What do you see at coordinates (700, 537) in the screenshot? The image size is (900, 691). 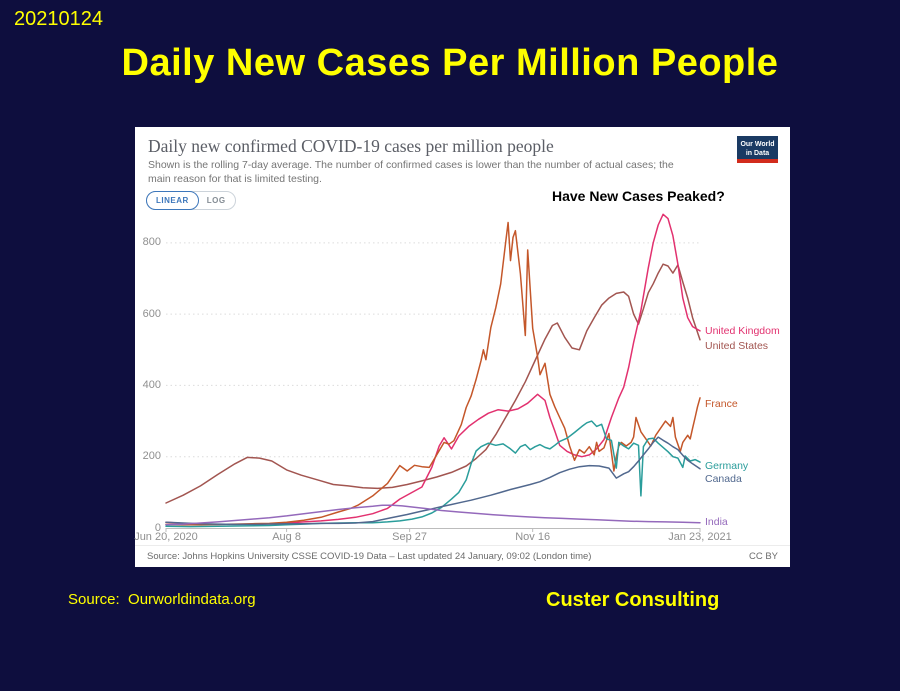 I see `x-tick-label: Jan 23, 2021` at bounding box center [700, 537].